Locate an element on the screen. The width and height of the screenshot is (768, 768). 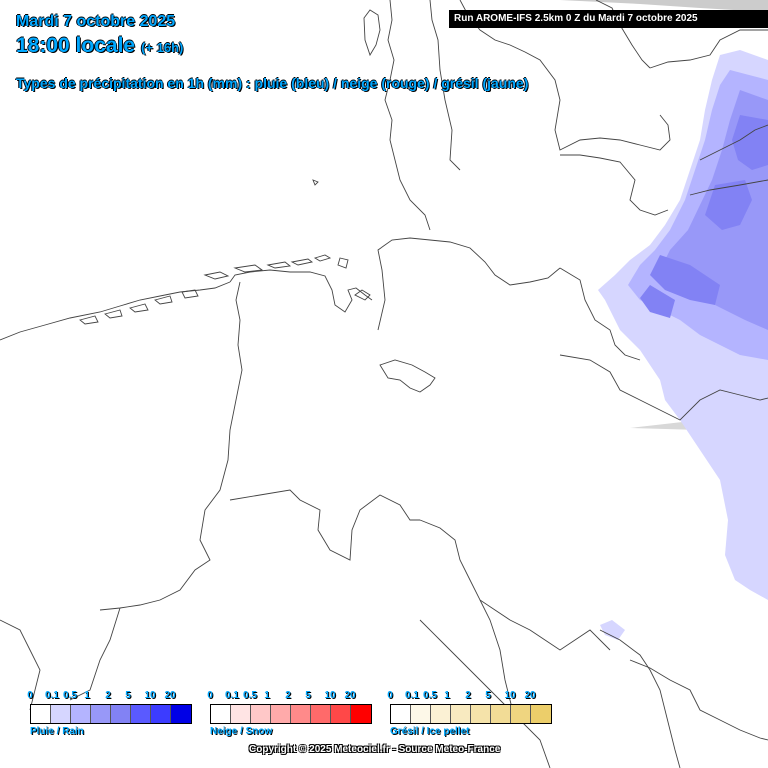
forecast-date: Mardi 7 octobre 2025 is located at coordinates (96, 21).